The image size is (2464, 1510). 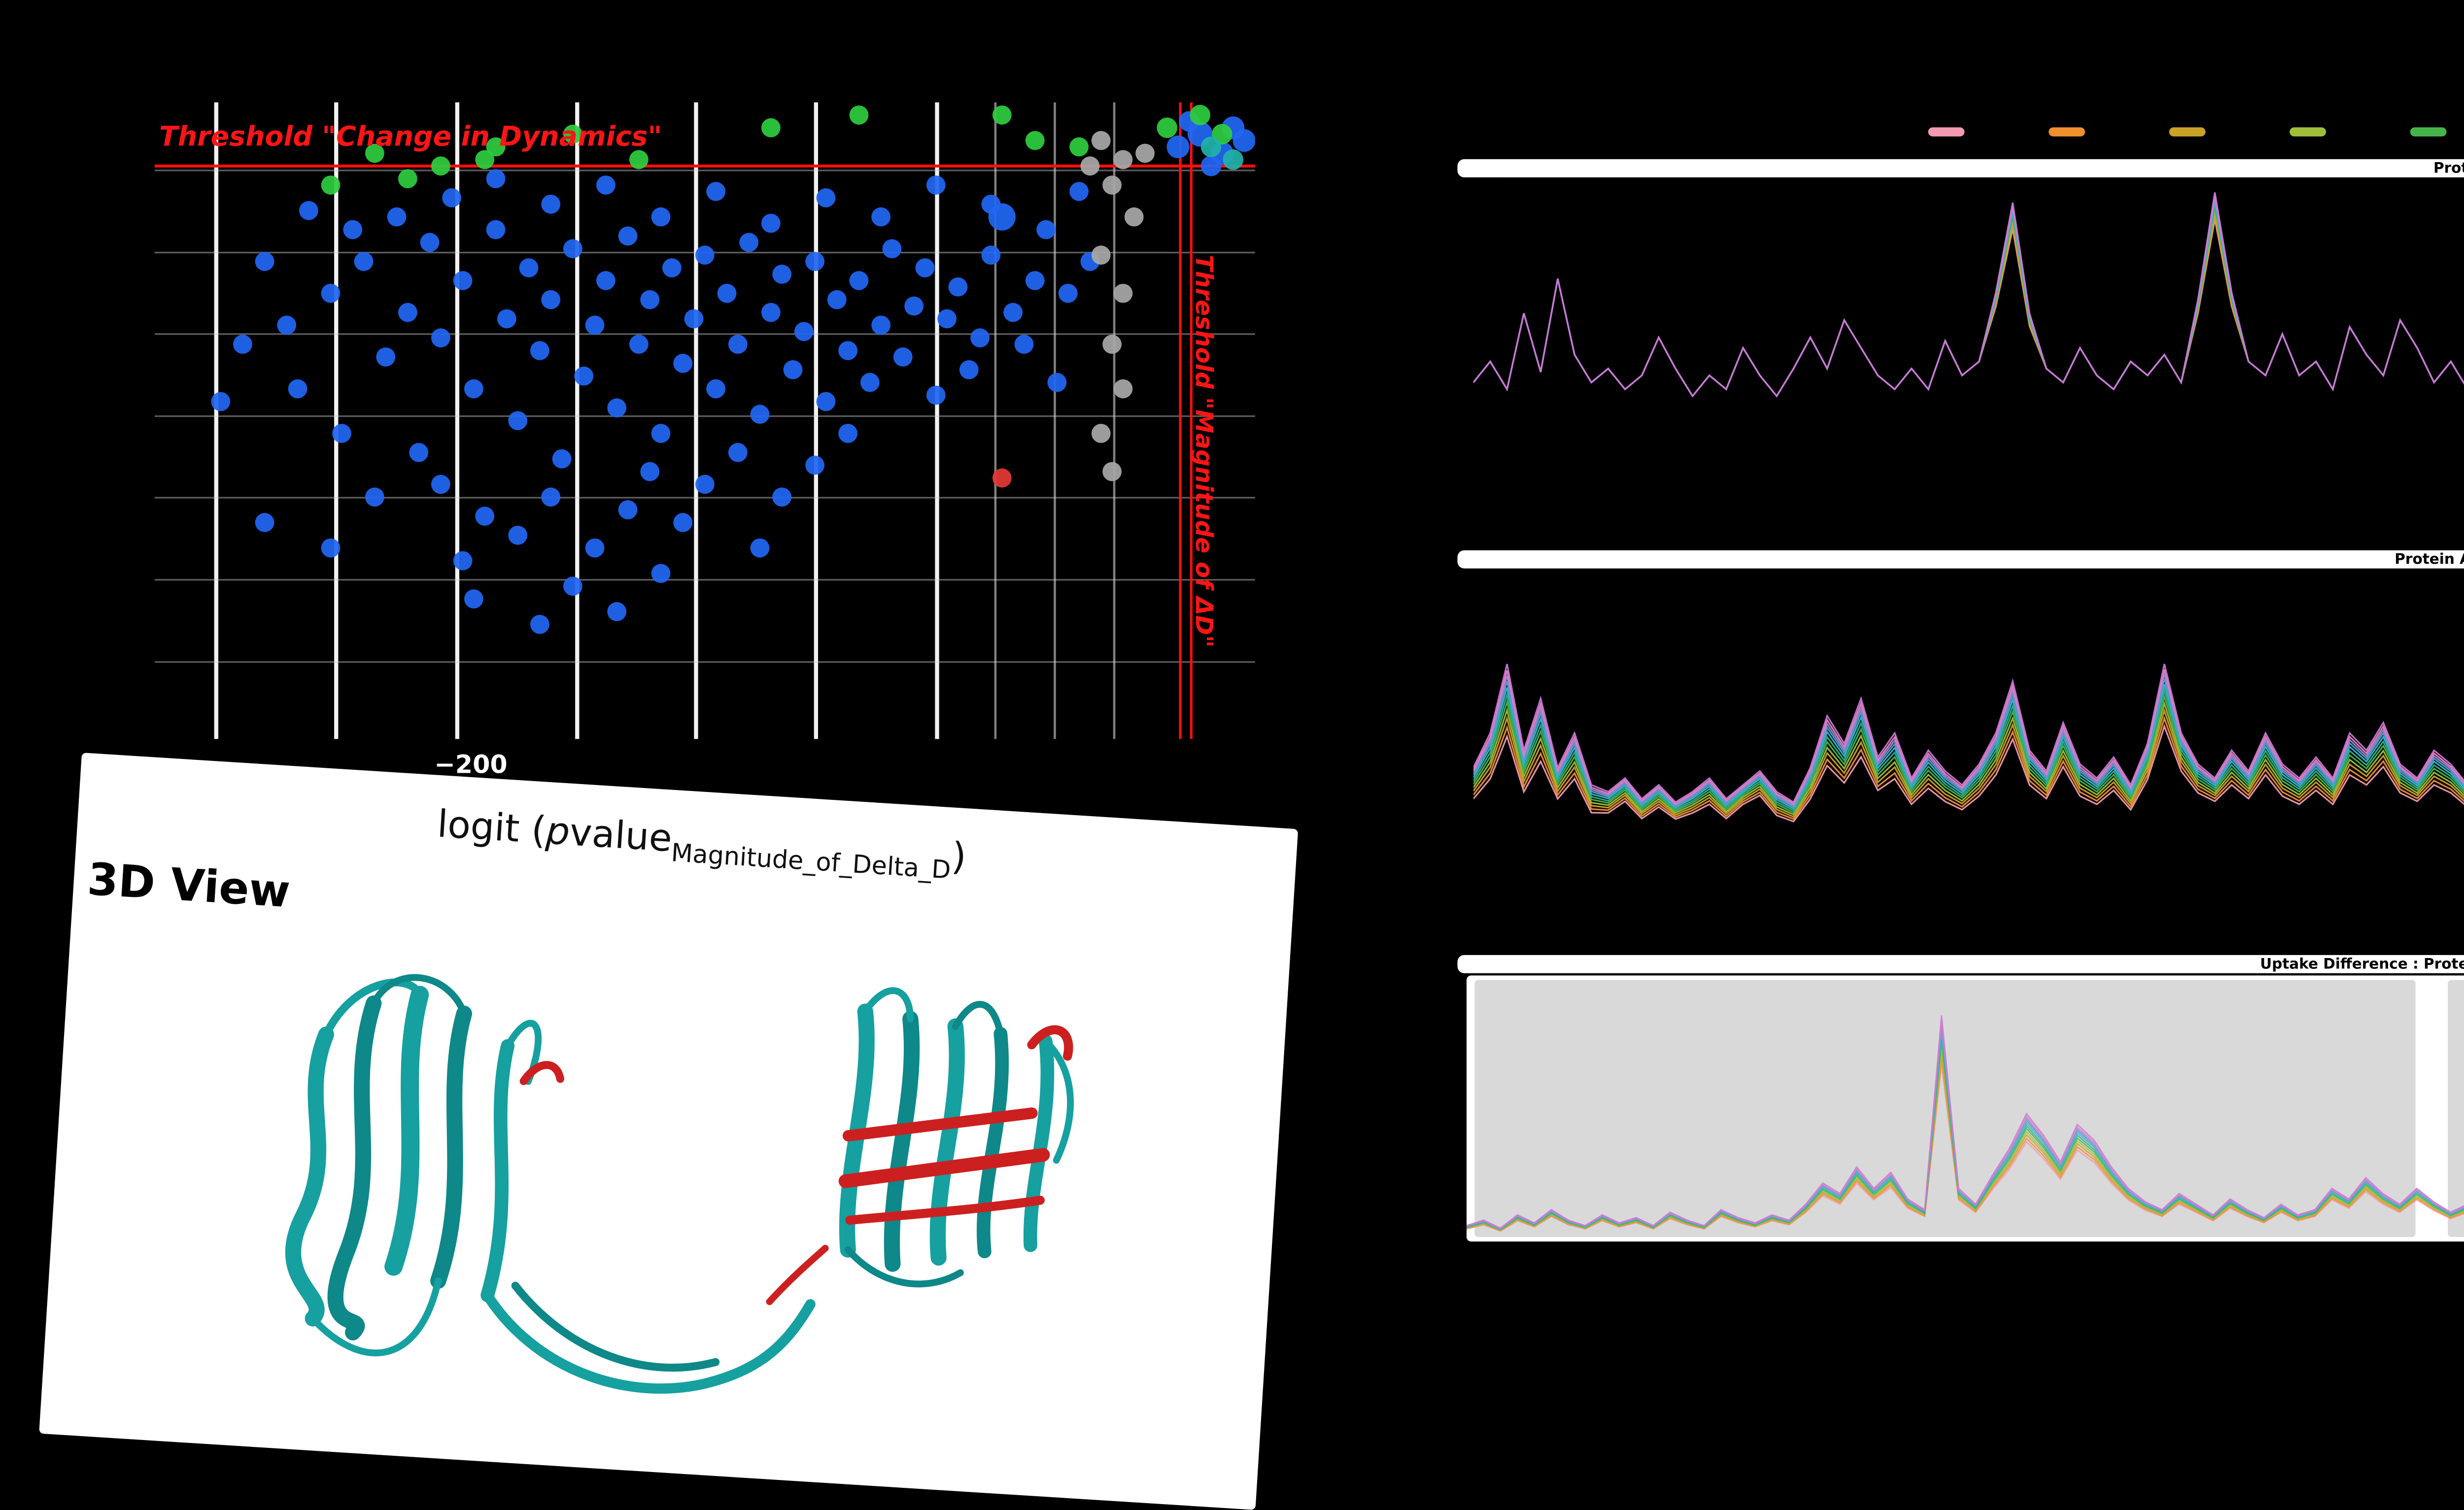 What do you see at coordinates (1968, 354) in the screenshot?
I see `uptake-chart-protein-a` at bounding box center [1968, 354].